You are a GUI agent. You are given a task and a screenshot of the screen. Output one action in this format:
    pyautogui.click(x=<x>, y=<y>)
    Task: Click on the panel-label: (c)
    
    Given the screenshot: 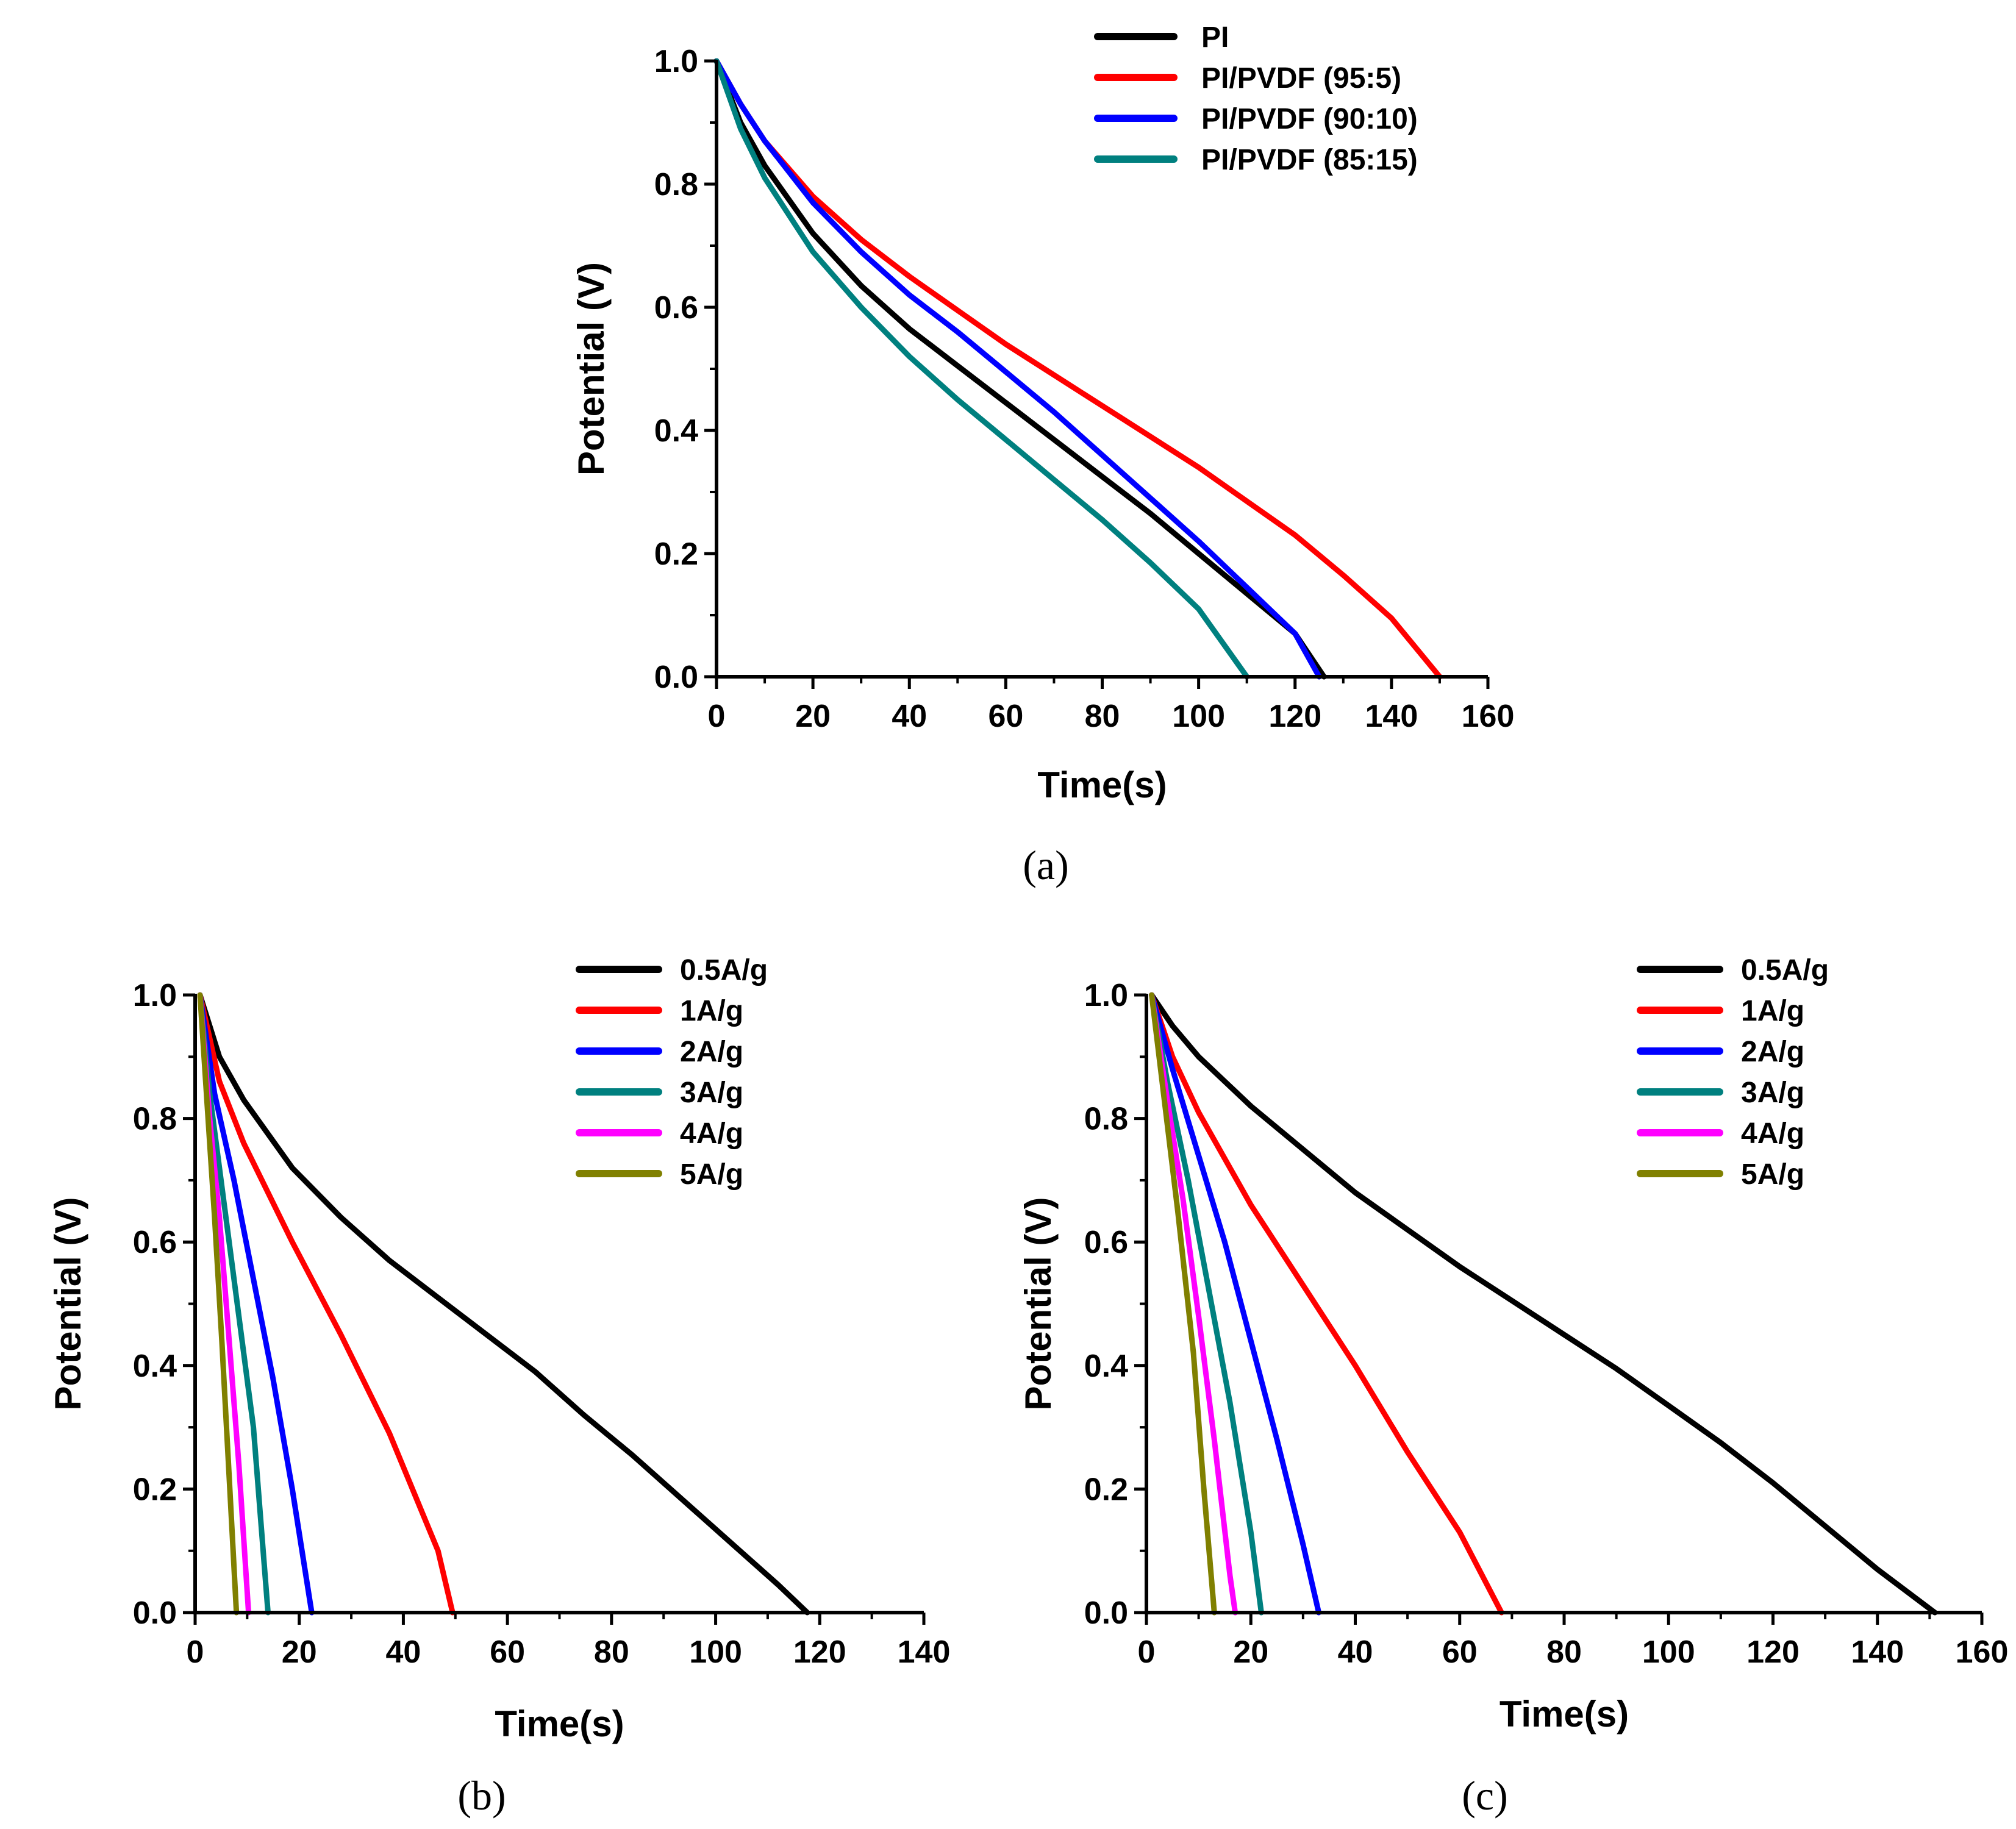 What is the action you would take?
    pyautogui.click(x=1484, y=1795)
    